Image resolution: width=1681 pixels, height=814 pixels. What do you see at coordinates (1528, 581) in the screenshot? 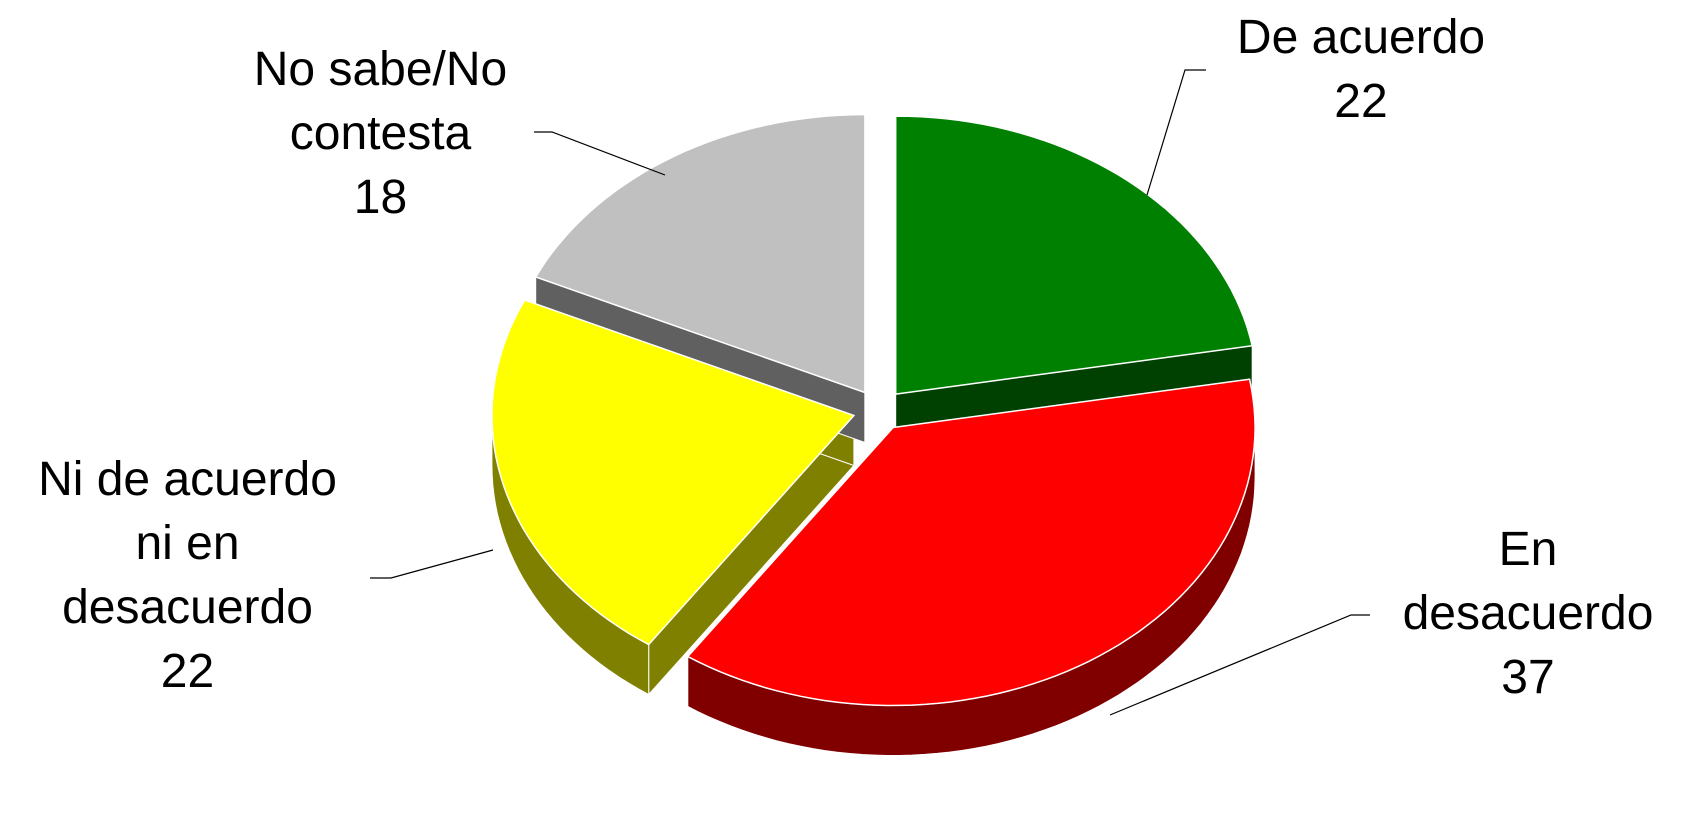
I see `category-label: En desacuerdo` at bounding box center [1528, 581].